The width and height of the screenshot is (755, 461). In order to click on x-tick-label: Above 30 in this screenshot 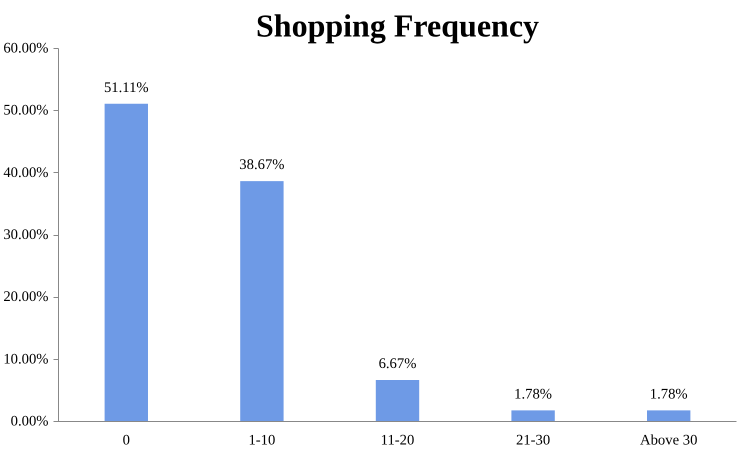, I will do `click(669, 440)`.